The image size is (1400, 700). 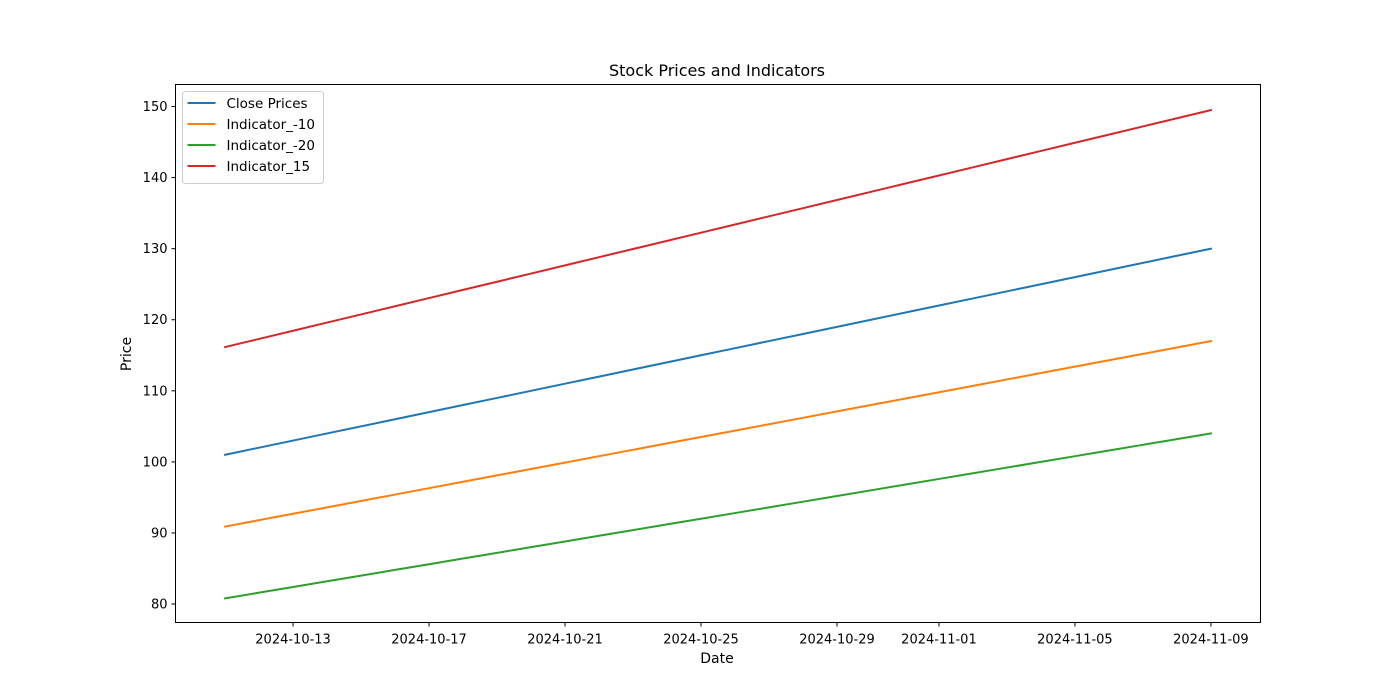 What do you see at coordinates (271, 146) in the screenshot?
I see `legend-label: Indicator_-20` at bounding box center [271, 146].